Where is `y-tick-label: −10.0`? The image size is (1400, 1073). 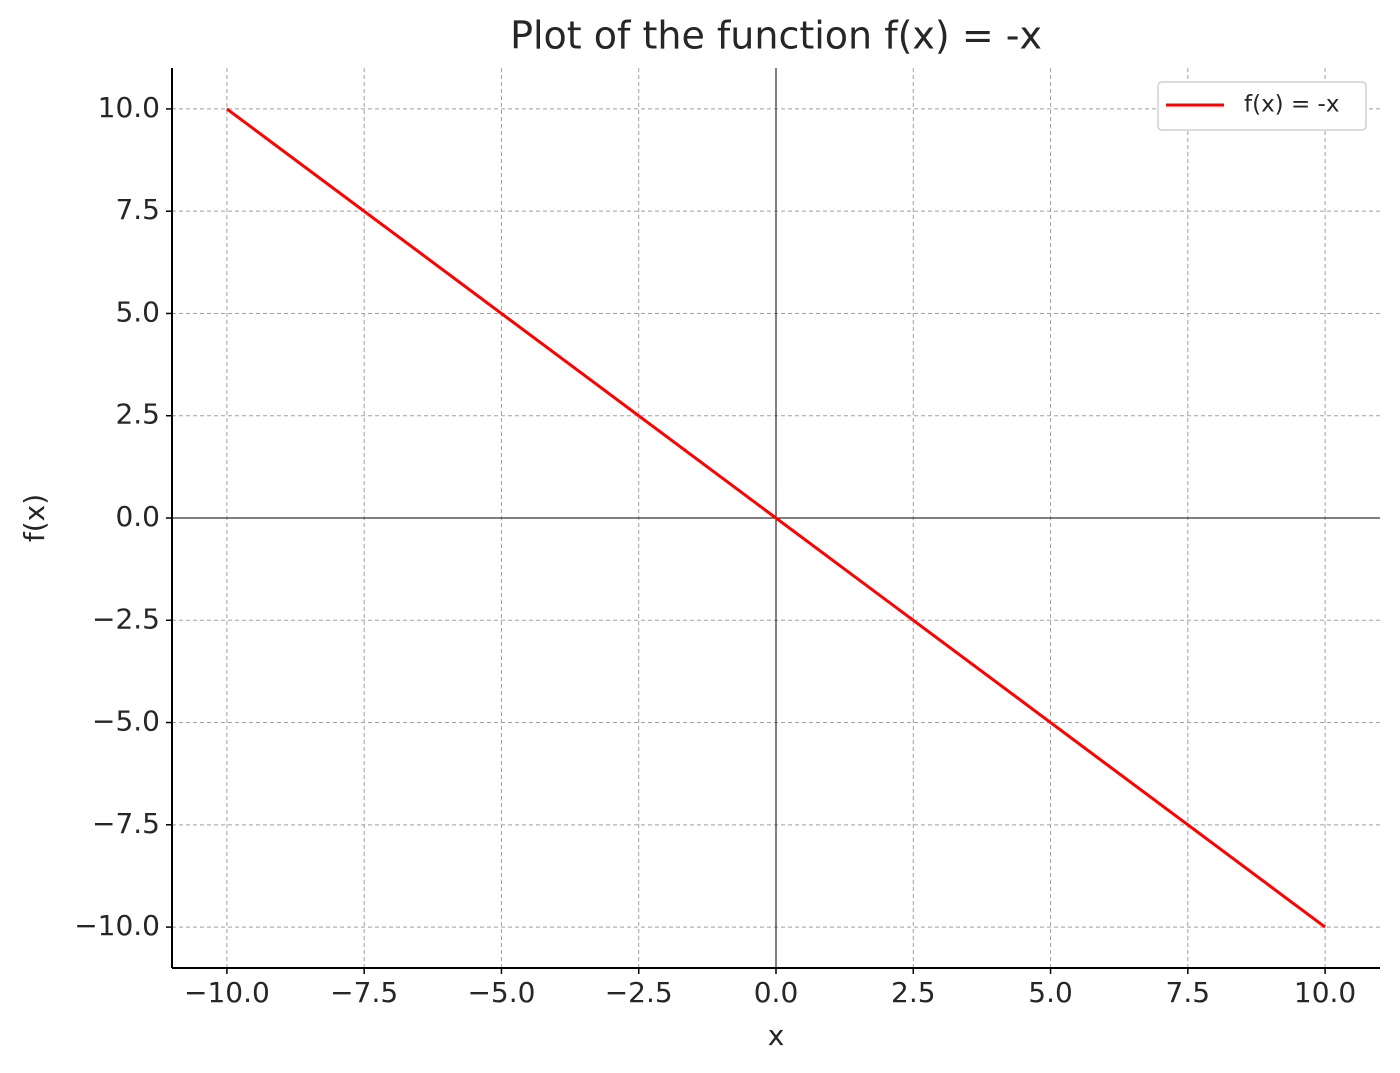 y-tick-label: −10.0 is located at coordinates (117, 925).